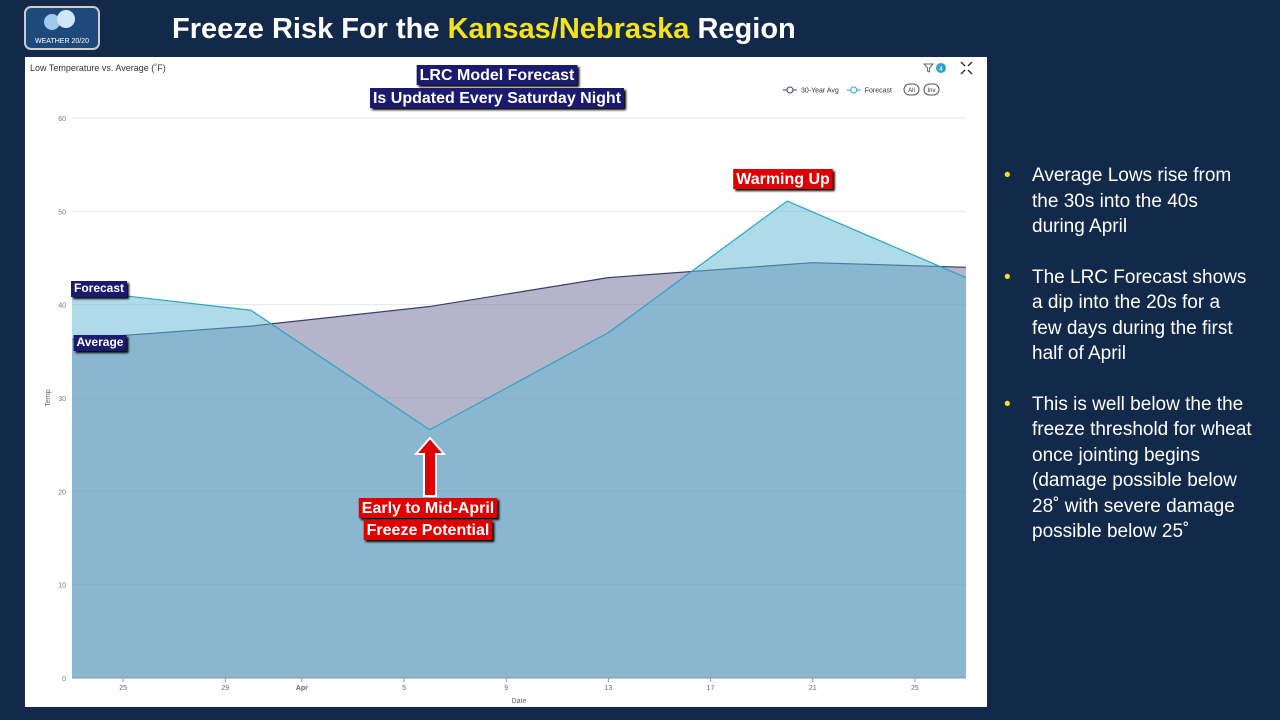  What do you see at coordinates (609, 688) in the screenshot?
I see `x-tick-label: 13` at bounding box center [609, 688].